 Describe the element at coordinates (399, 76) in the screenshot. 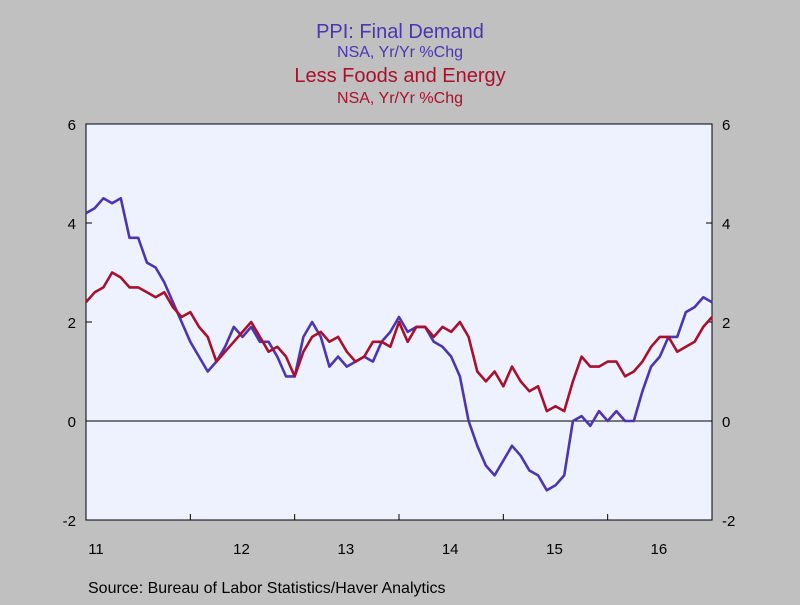

I see `title-line-2: Less Foods and Energy` at that location.